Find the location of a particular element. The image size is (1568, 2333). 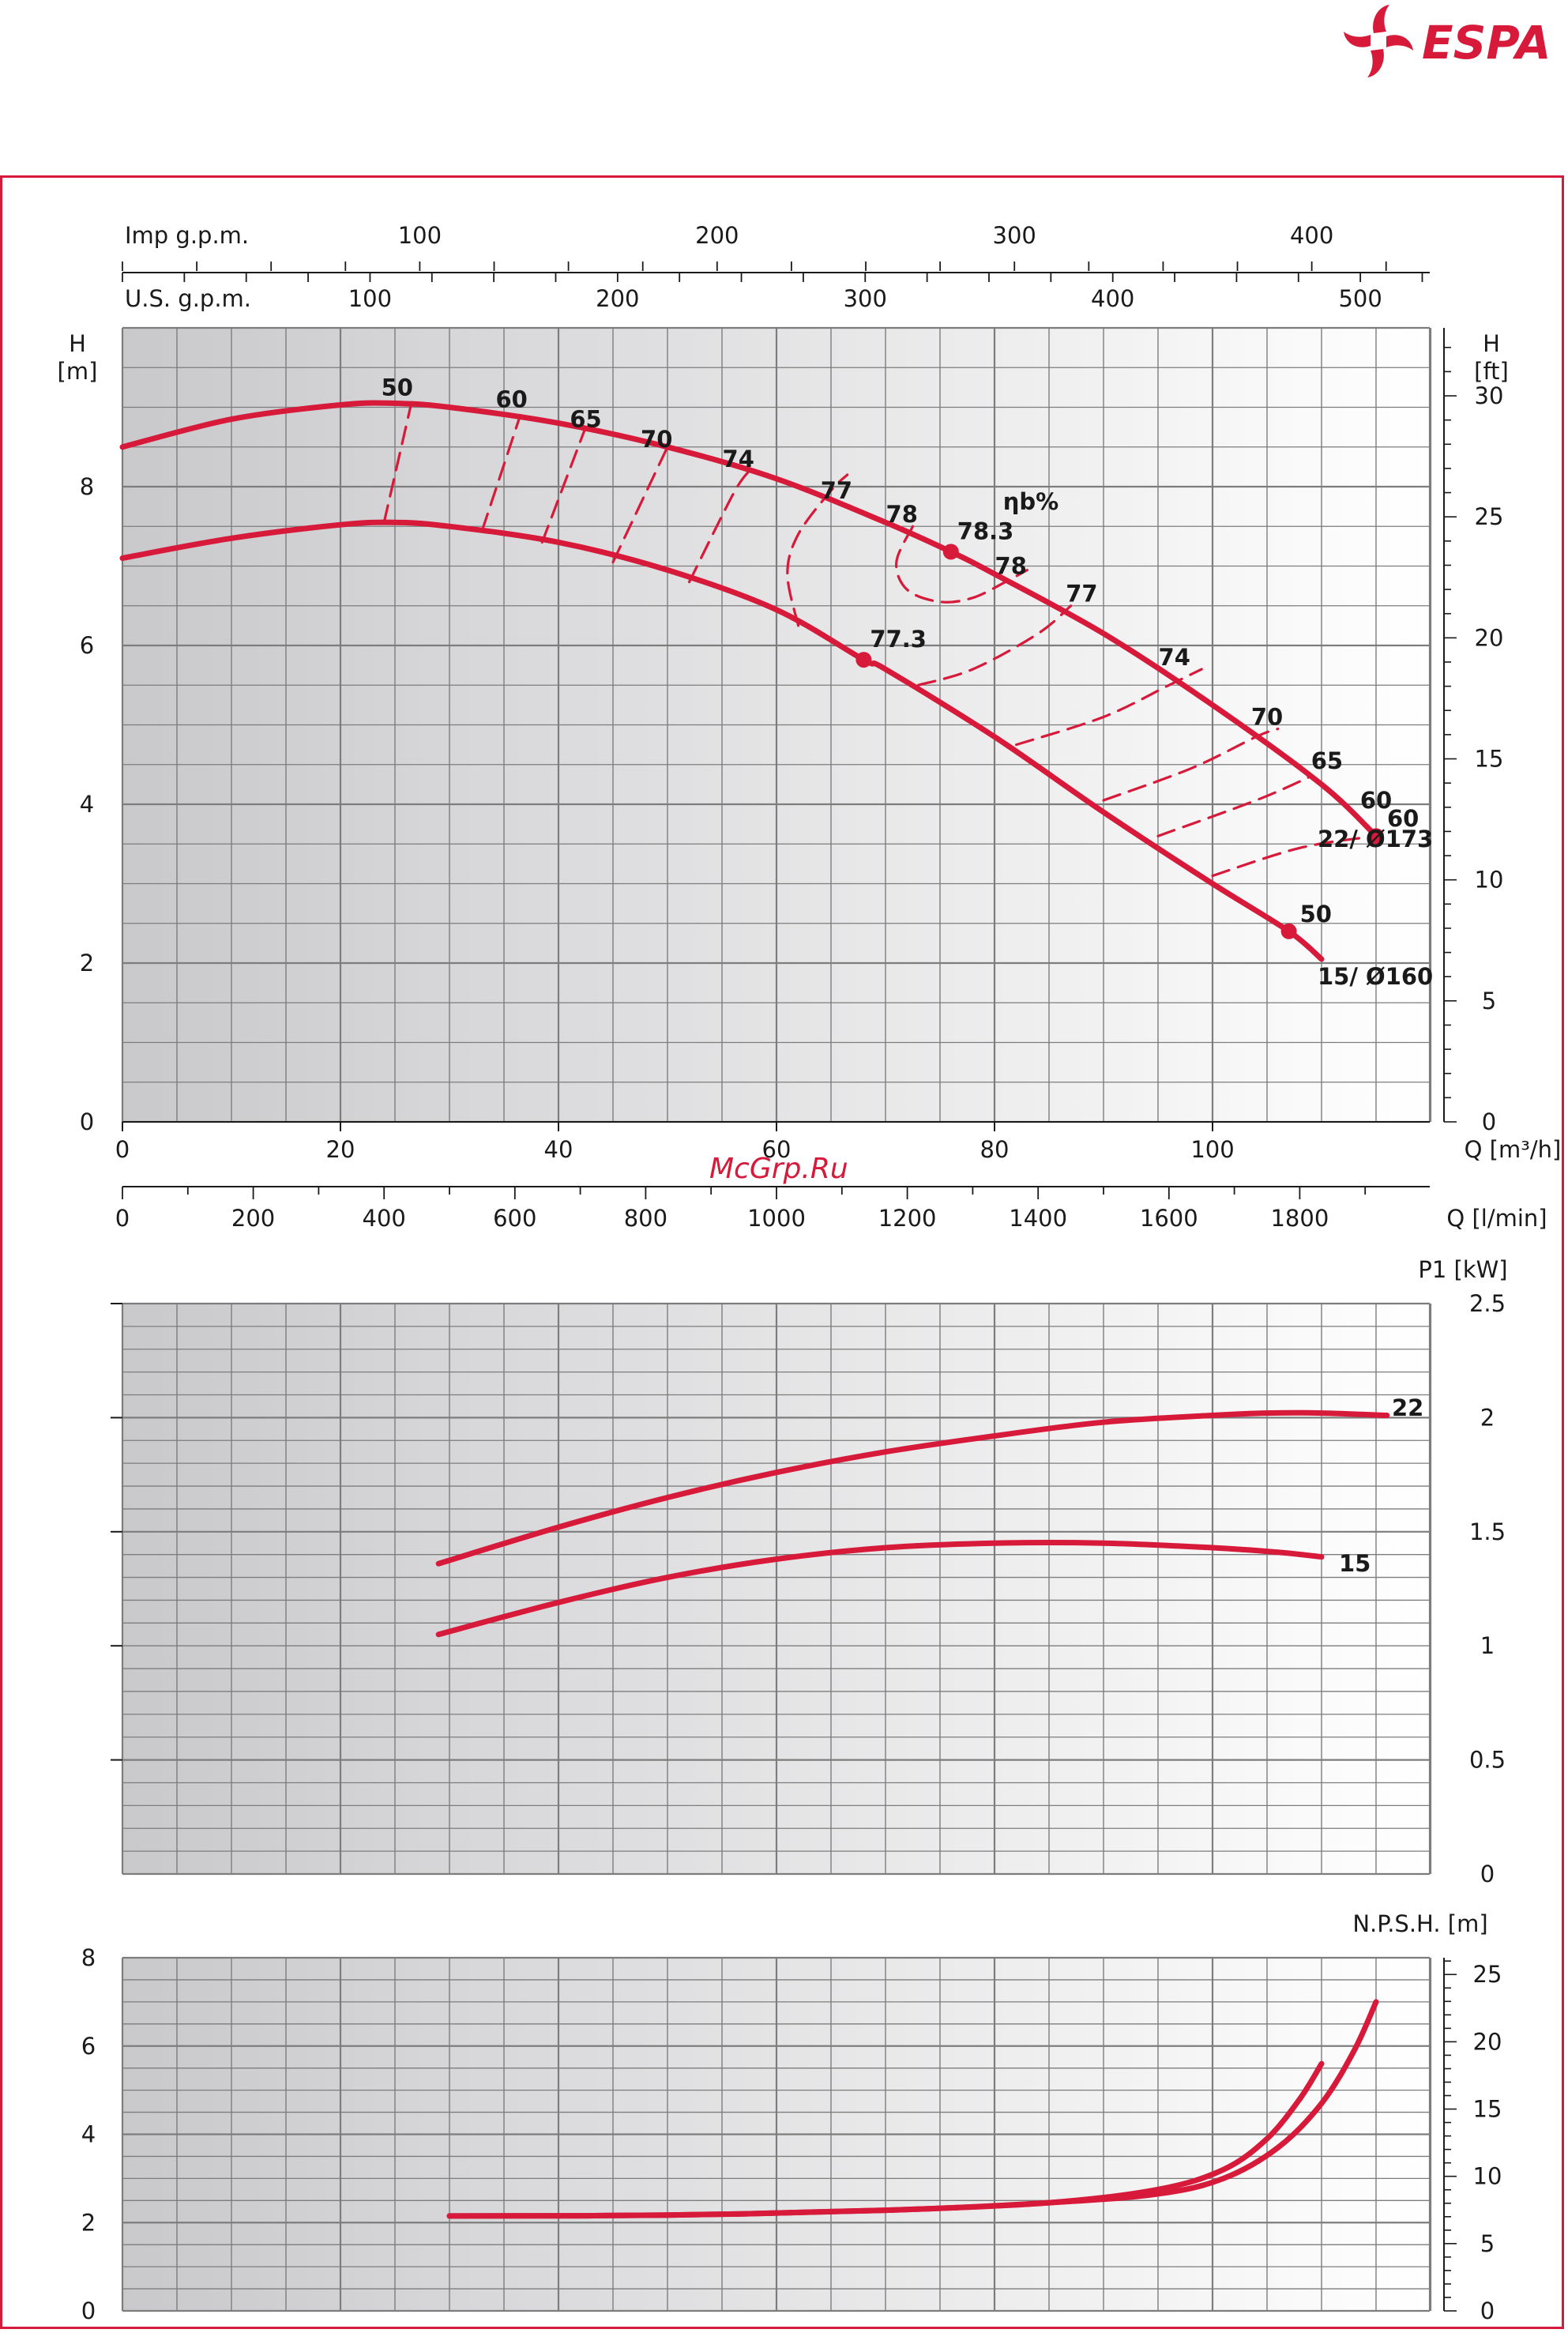

x-axis-title-lmin: Q [l/min] is located at coordinates (1496, 1218).